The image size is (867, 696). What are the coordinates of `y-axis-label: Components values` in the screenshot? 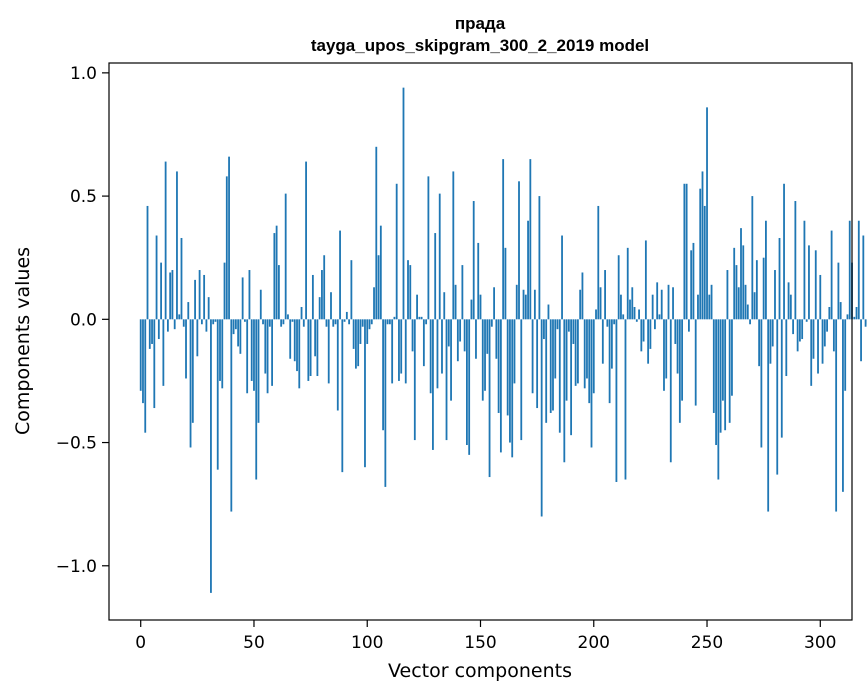 It's located at (23, 341).